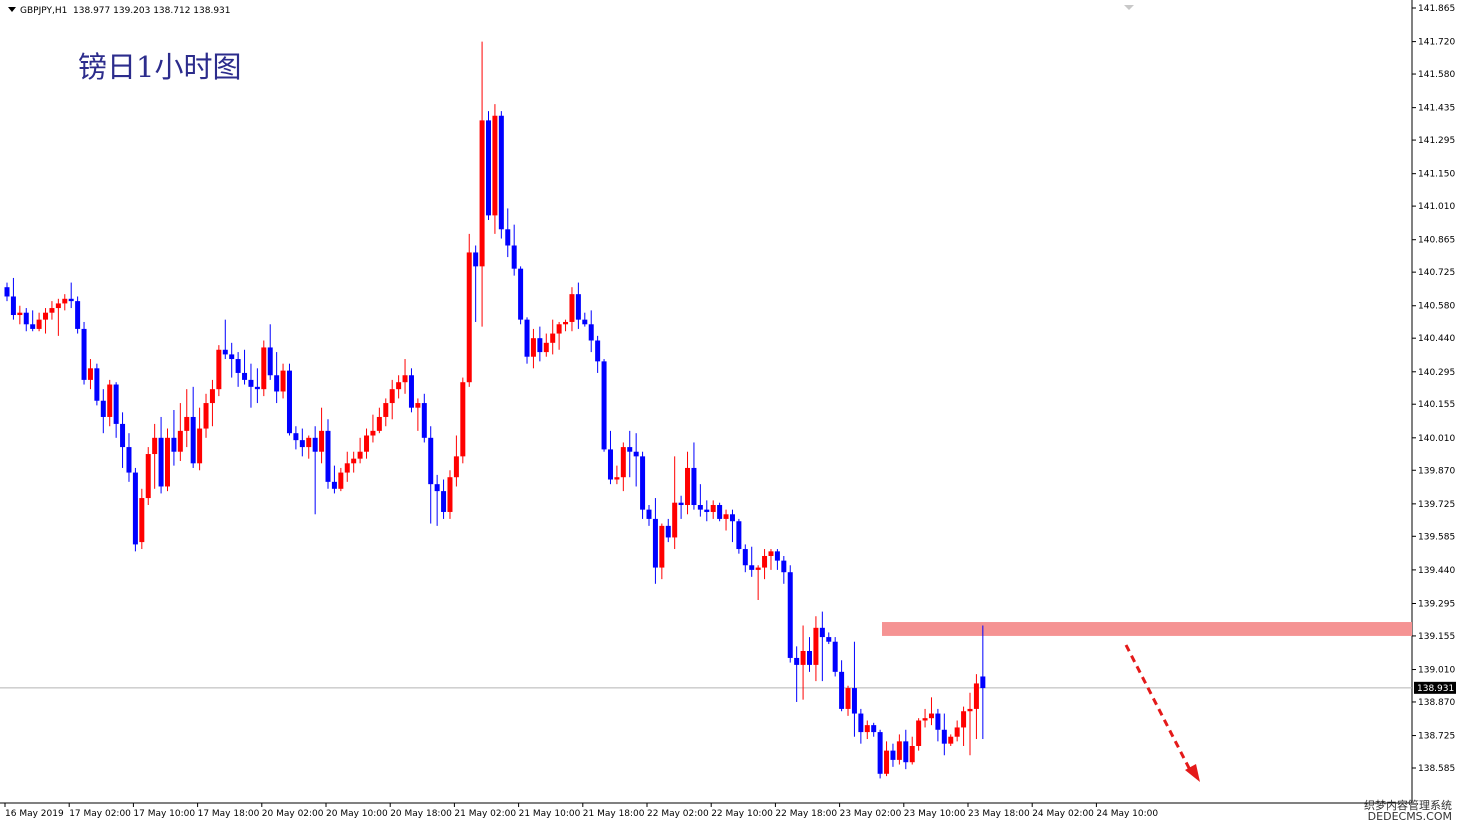 This screenshot has width=1460, height=826. Describe the element at coordinates (1127, 814) in the screenshot. I see `time-tick-label: 24 May 10:00` at that location.